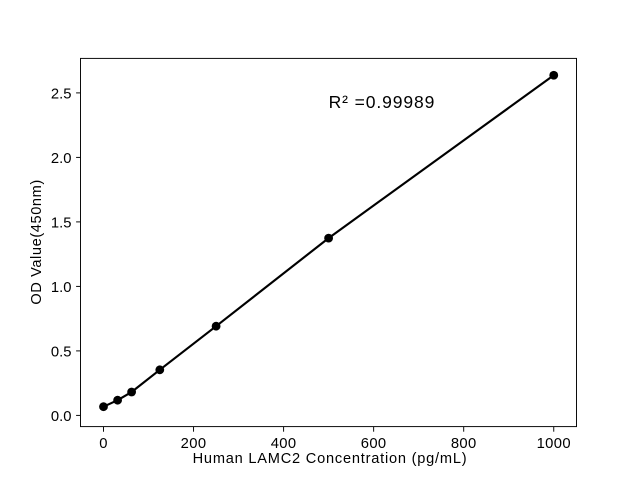 This screenshot has height=480, width=640. What do you see at coordinates (61, 94) in the screenshot?
I see `svg-text: 2.5` at bounding box center [61, 94].